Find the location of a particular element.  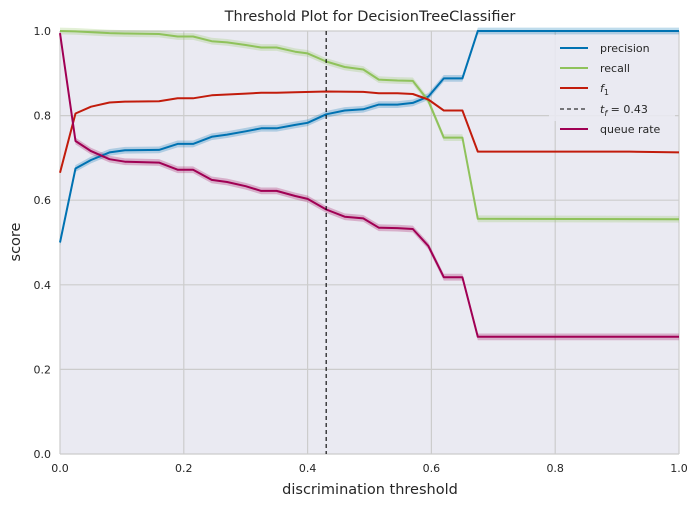

x-tick-label: 1.0 is located at coordinates (679, 468).